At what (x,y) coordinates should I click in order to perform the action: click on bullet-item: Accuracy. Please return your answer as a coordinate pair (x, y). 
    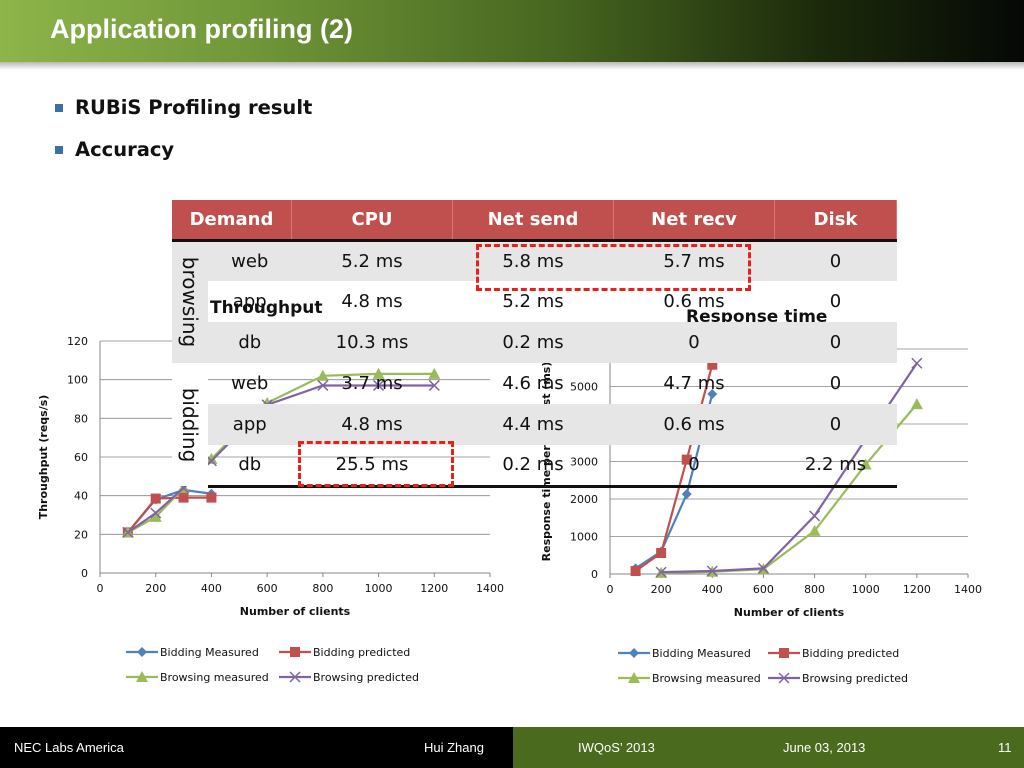
    Looking at the image, I should click on (114, 149).